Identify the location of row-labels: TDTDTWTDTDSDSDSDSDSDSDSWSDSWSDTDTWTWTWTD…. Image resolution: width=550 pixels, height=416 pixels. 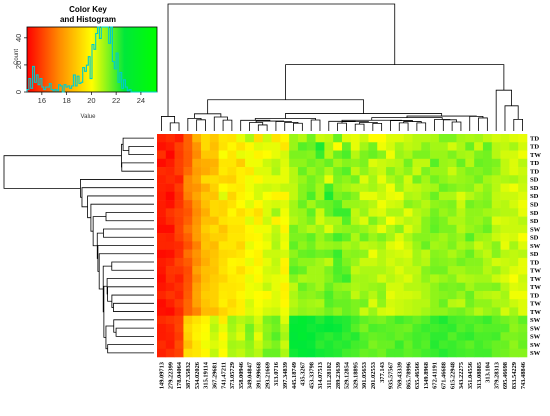
(535, 246).